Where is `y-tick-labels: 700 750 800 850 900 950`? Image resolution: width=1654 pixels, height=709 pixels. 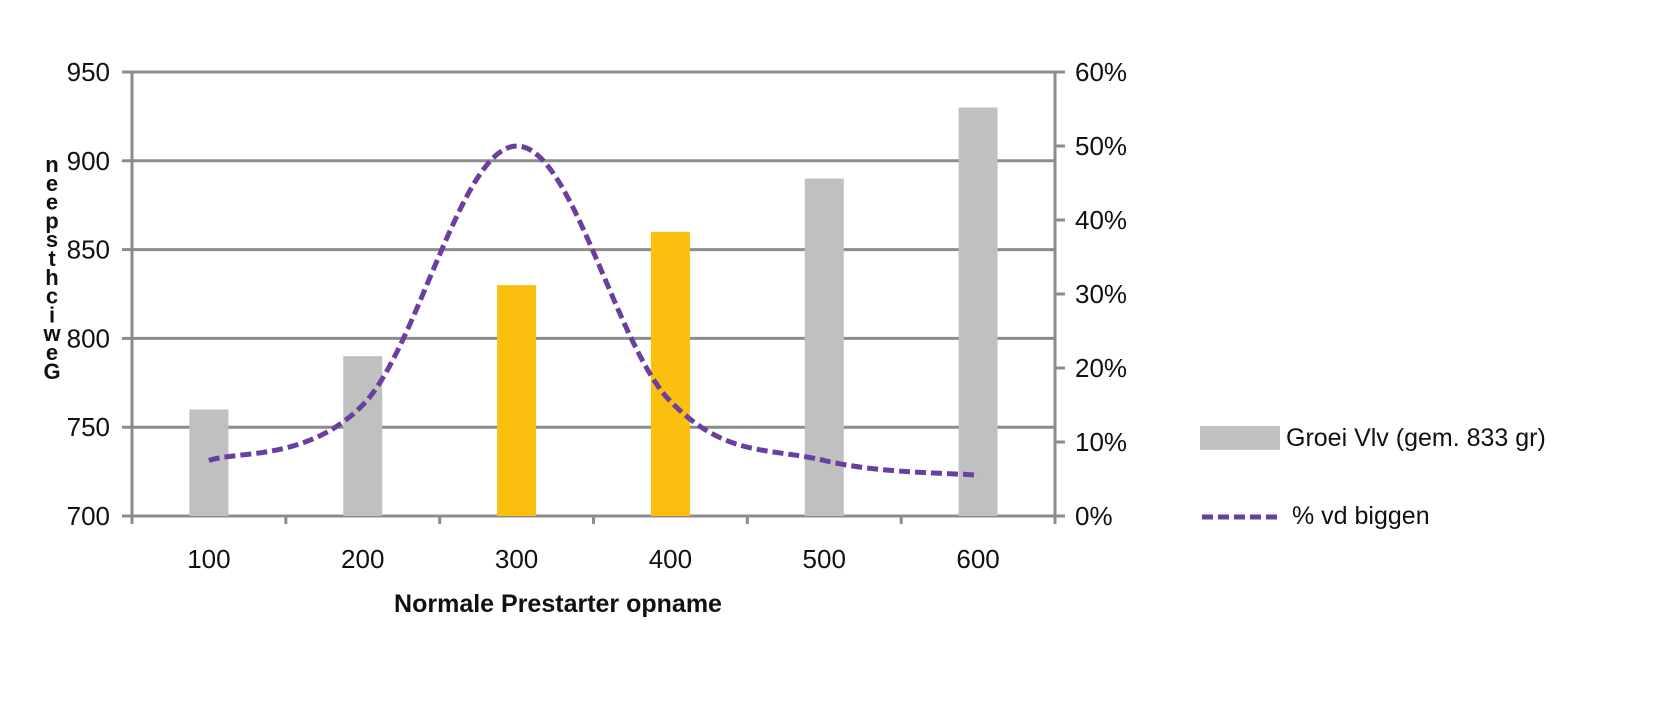
y-tick-labels: 700 750 800 850 900 950 is located at coordinates (88, 294).